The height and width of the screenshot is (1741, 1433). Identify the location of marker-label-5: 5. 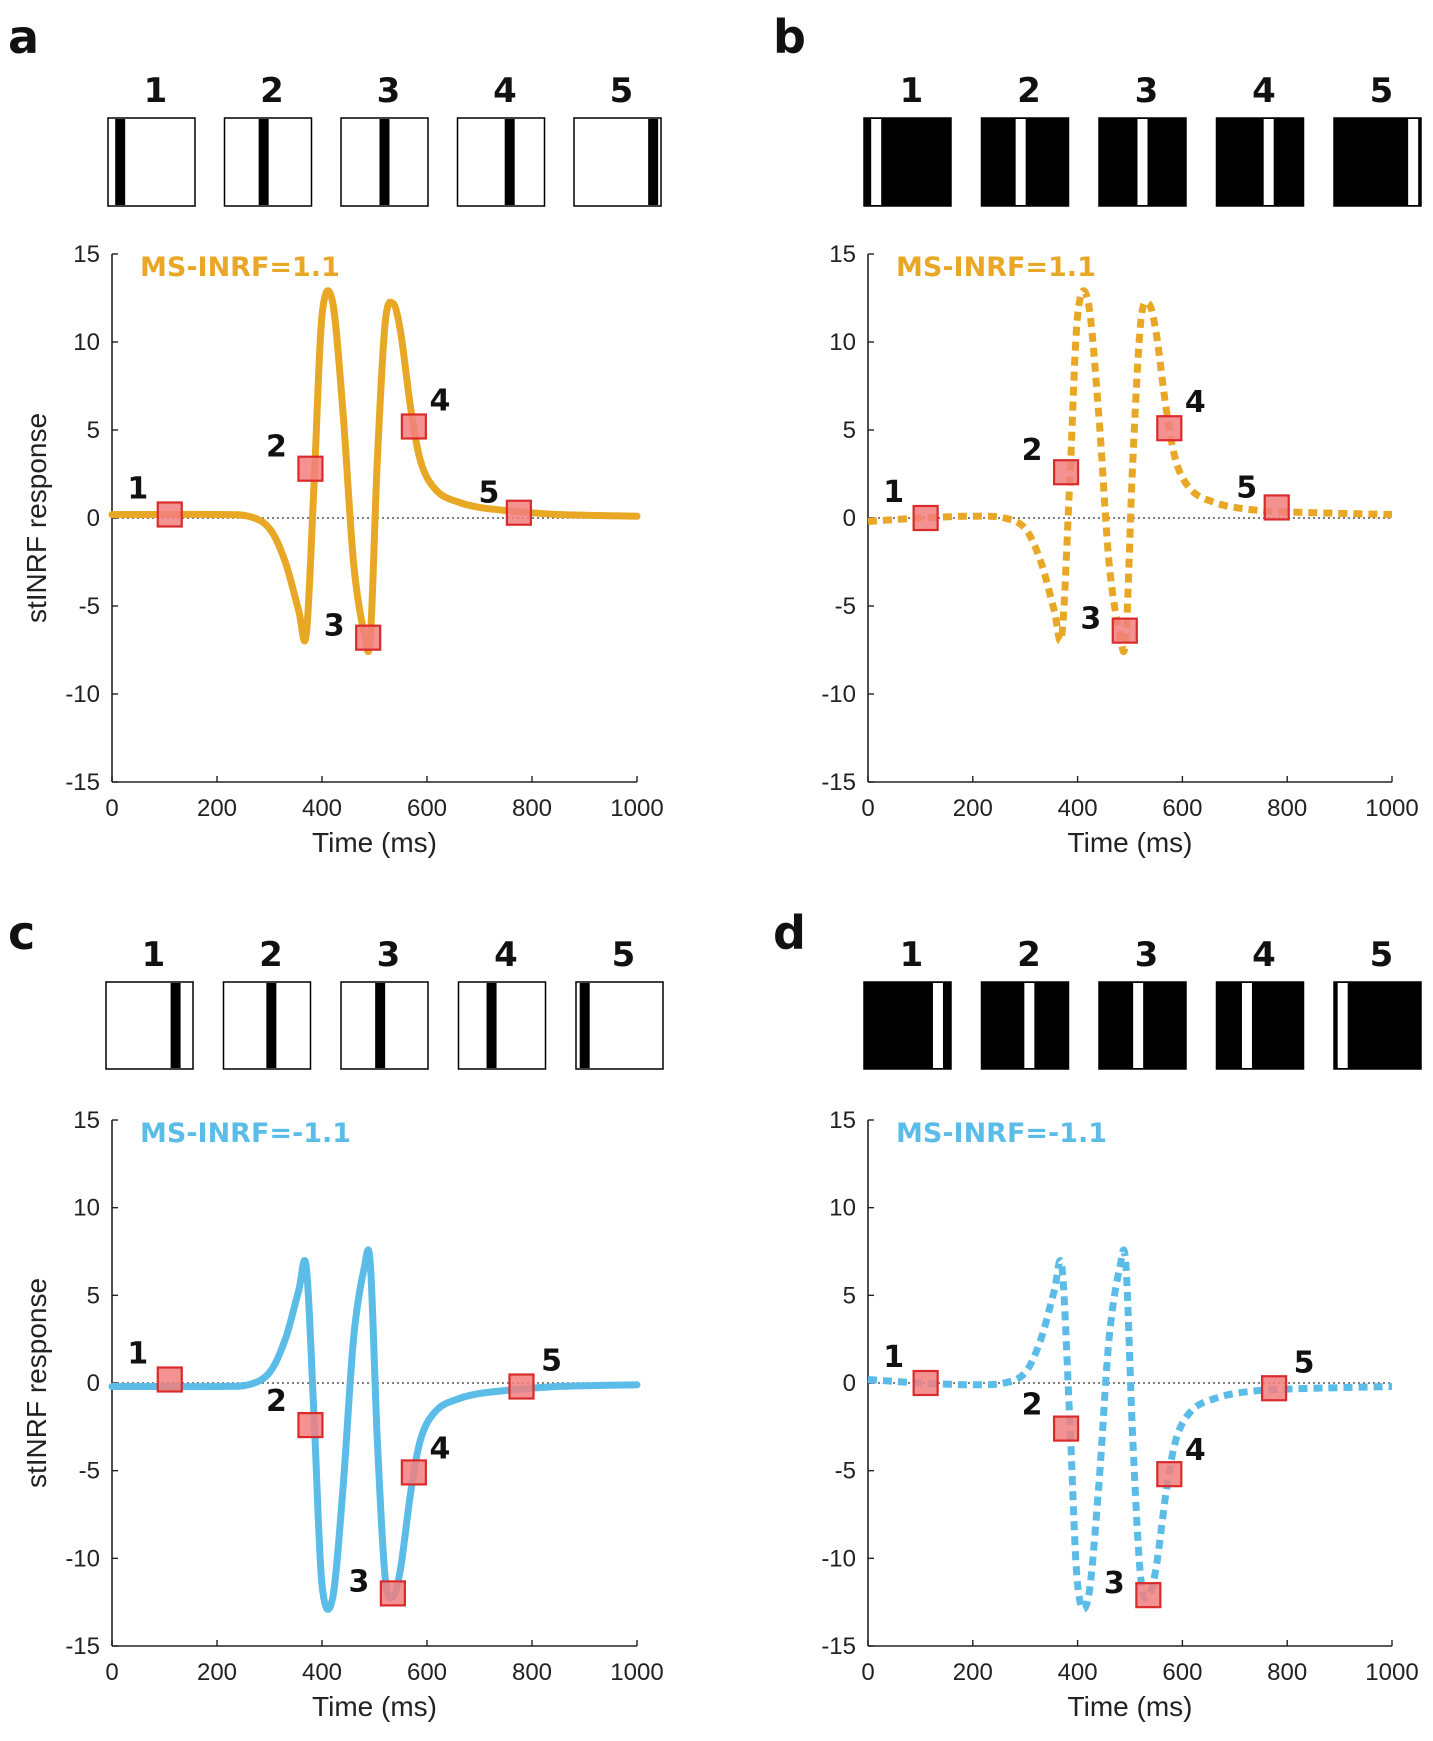
(551, 1361).